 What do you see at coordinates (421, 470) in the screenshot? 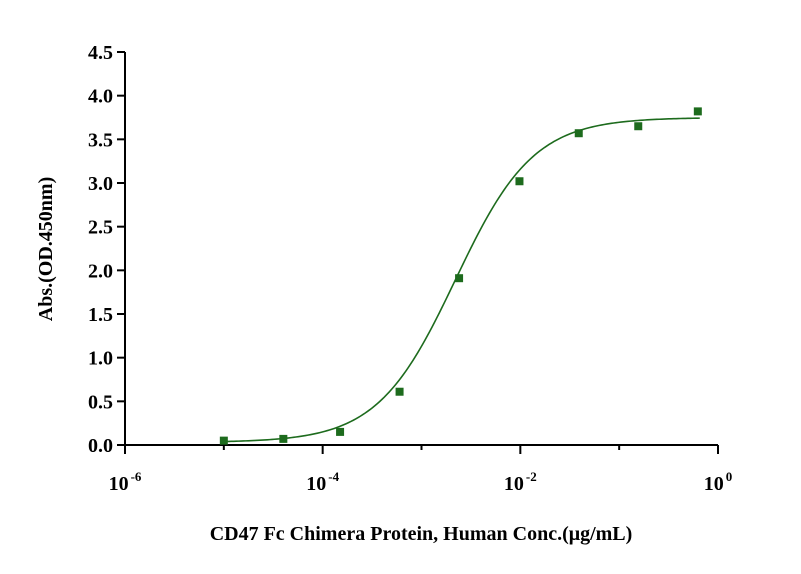
I see `x-ticks: 10 -6 10 -4 10 -2 10 0` at bounding box center [421, 470].